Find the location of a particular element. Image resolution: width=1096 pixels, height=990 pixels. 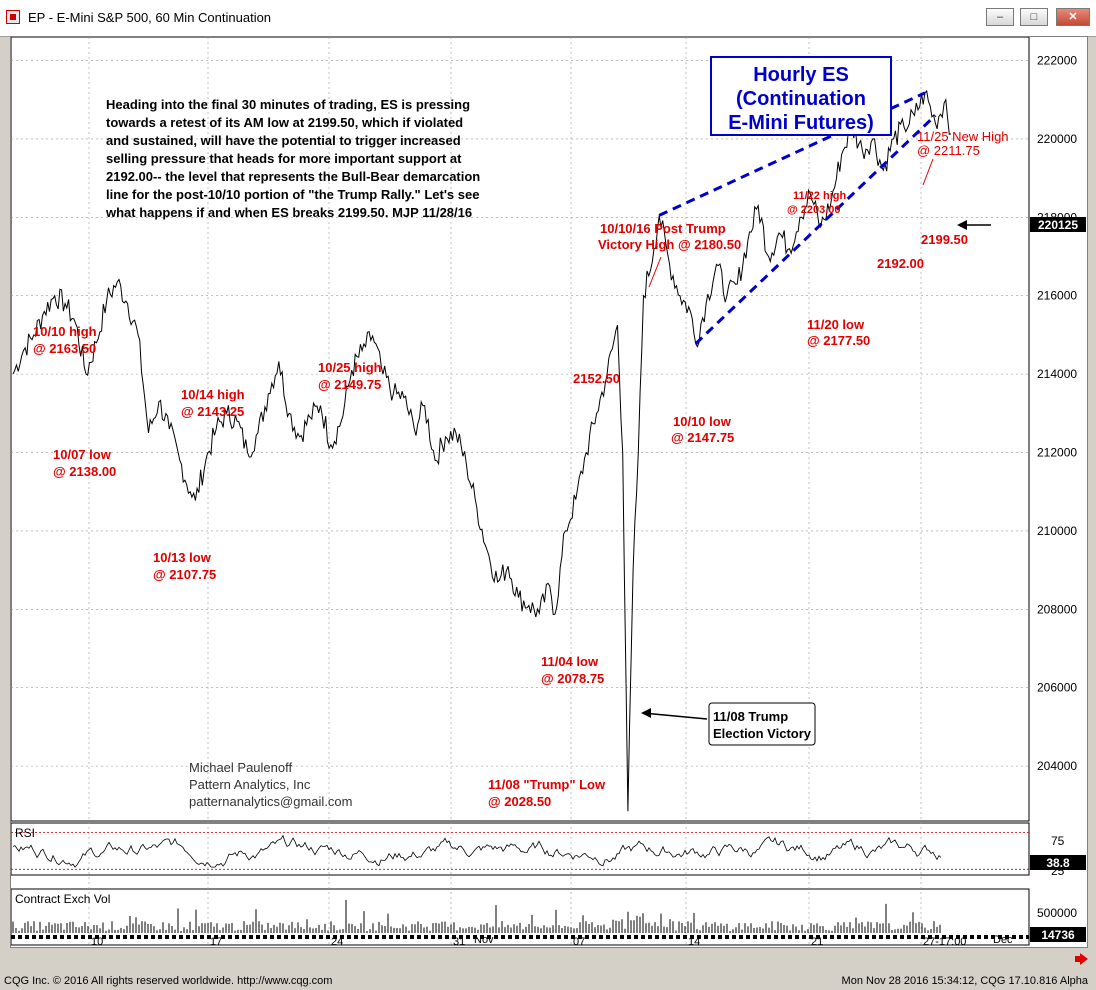

annotation-1122-high-l1: 11/22 high is located at coordinates (819, 196).